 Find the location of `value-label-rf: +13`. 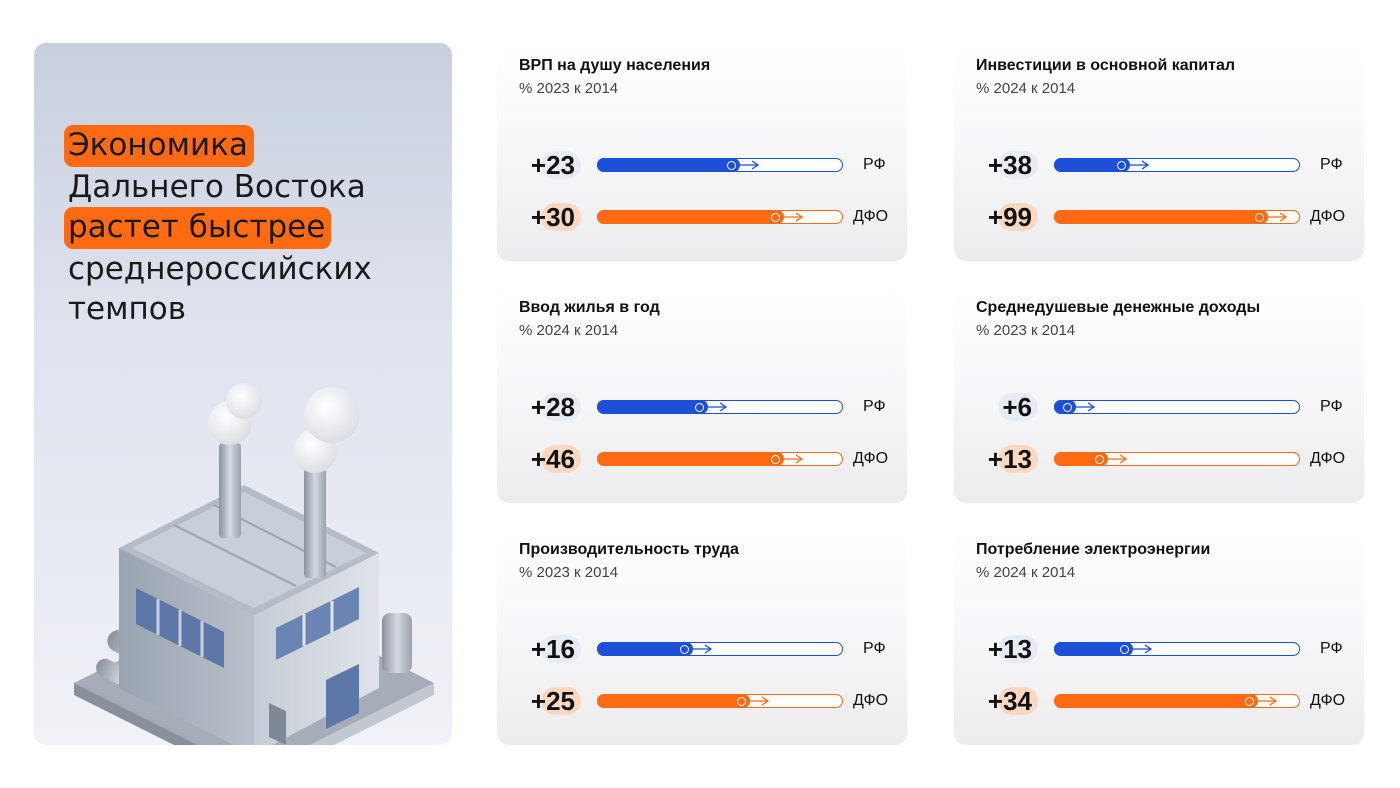

value-label-rf: +13 is located at coordinates (1013, 649).